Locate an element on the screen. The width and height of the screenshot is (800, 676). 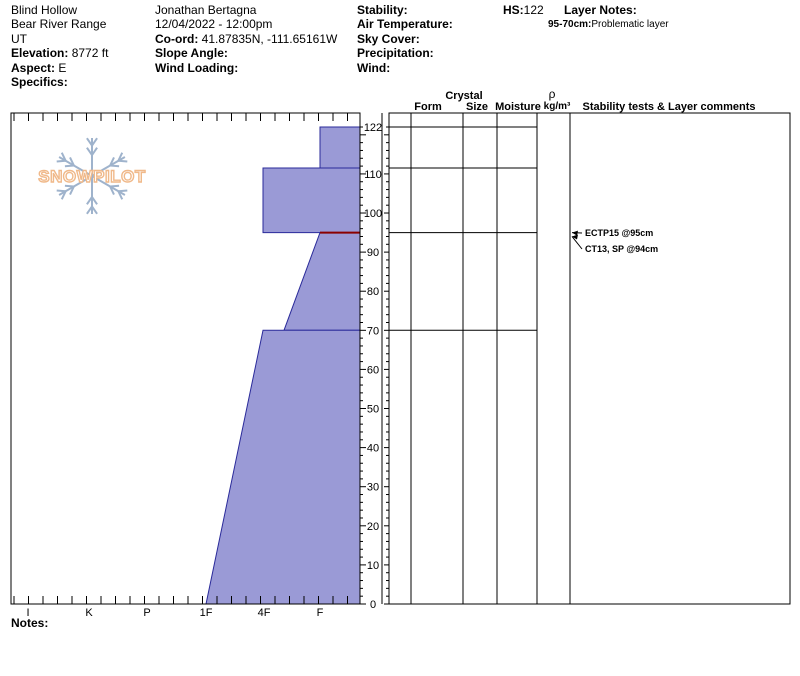
col-size-header: Size is located at coordinates (477, 107).